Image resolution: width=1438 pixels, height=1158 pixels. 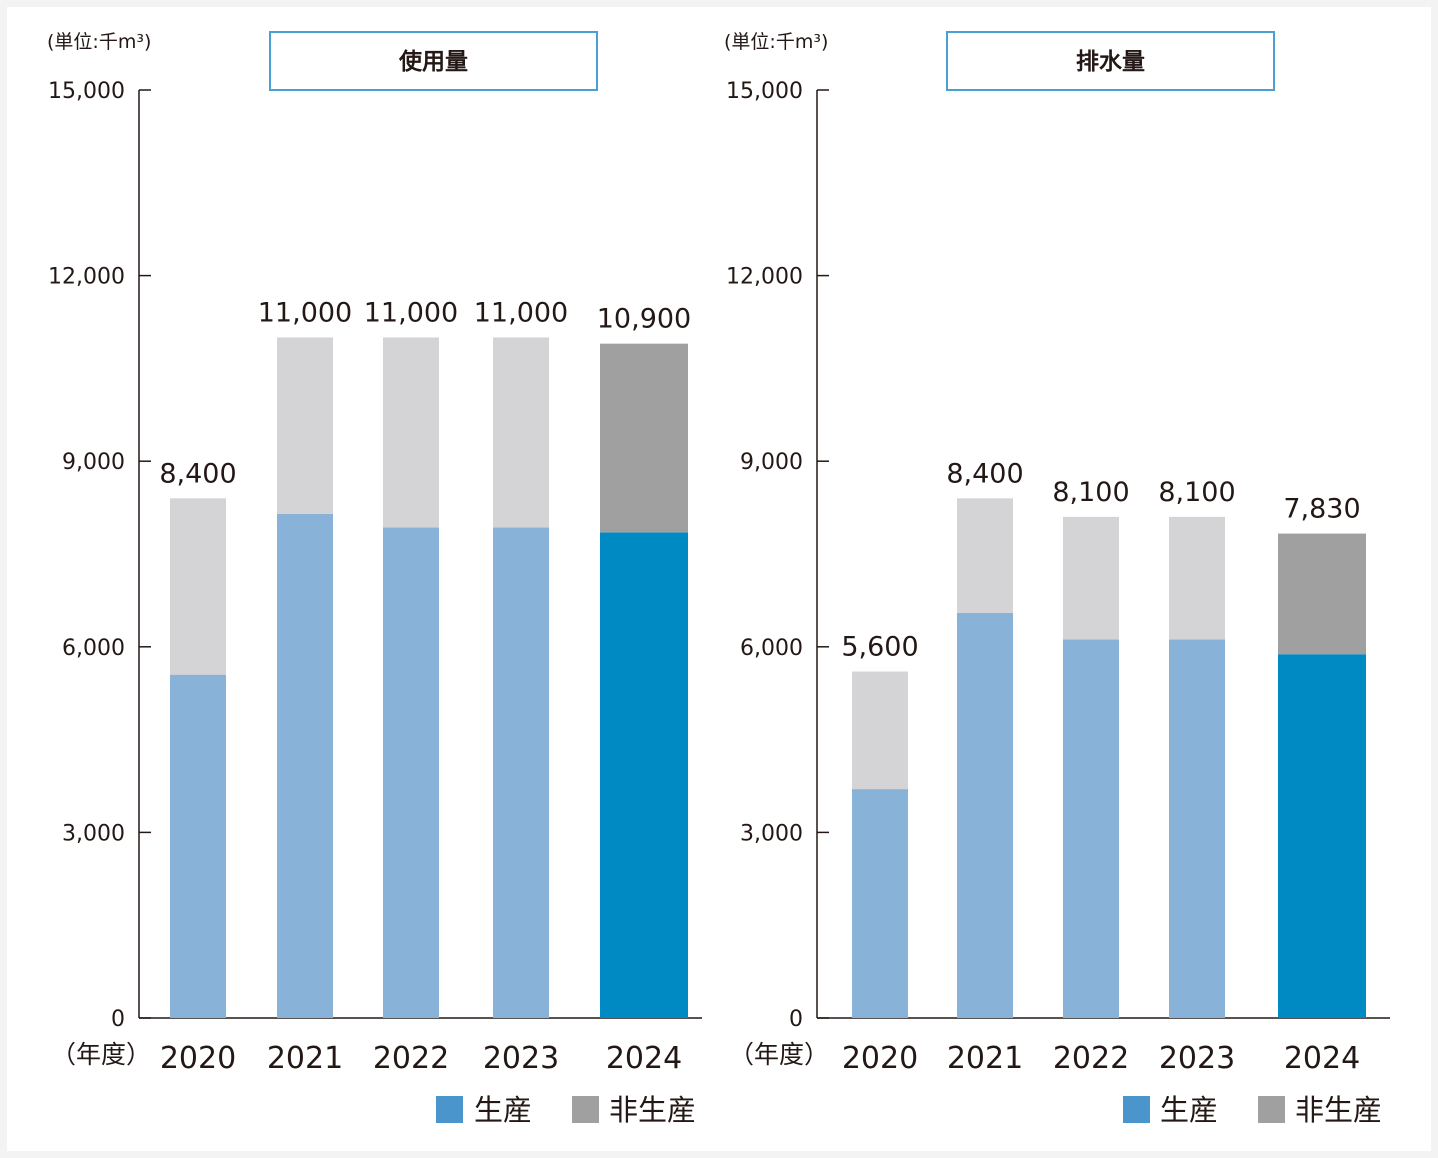 What do you see at coordinates (411, 312) in the screenshot?
I see `data-label-total-2022: 11,000` at bounding box center [411, 312].